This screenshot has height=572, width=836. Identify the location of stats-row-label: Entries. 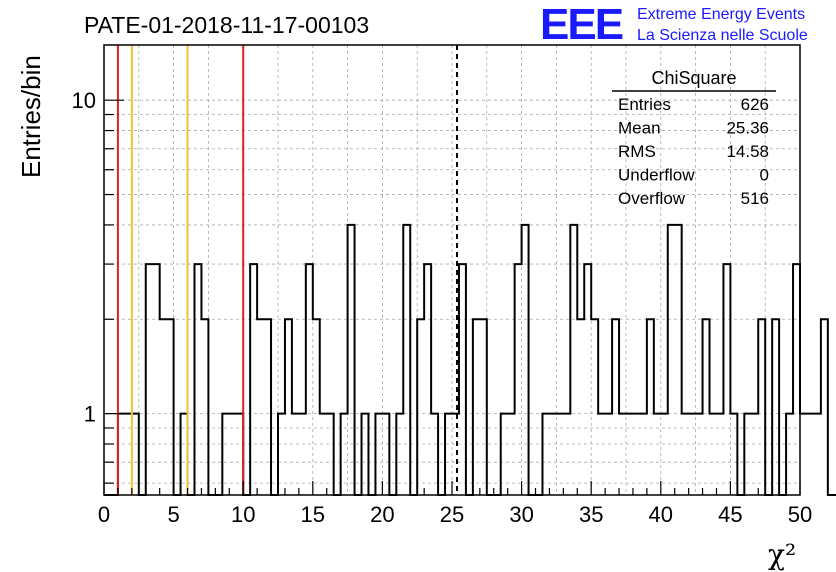
(644, 104).